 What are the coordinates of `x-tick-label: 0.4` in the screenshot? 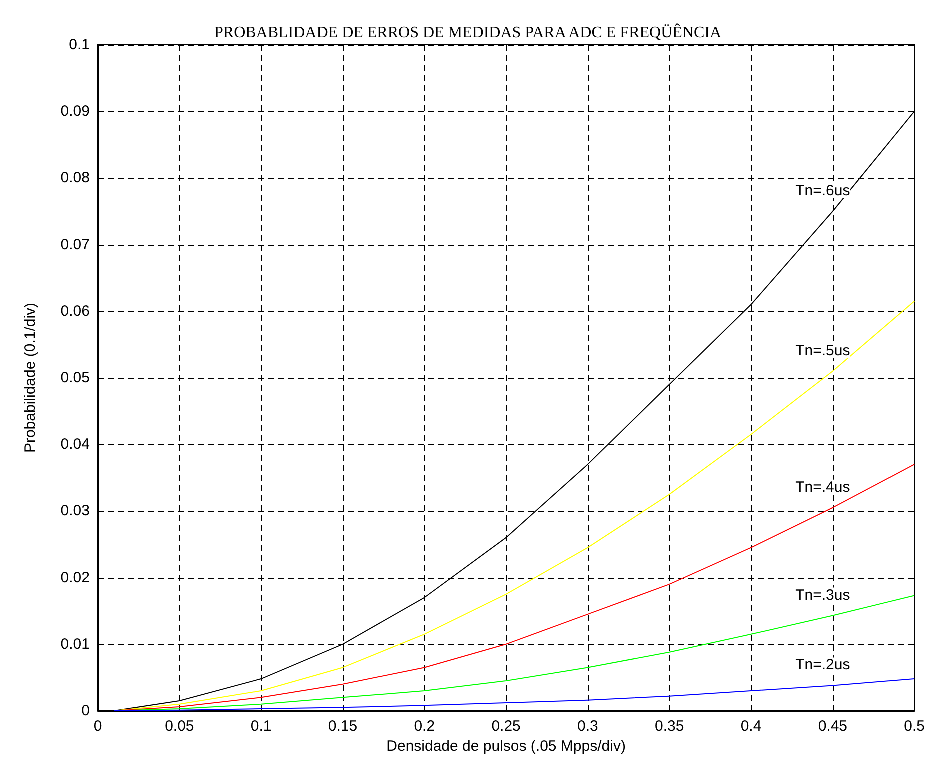 It's located at (751, 726).